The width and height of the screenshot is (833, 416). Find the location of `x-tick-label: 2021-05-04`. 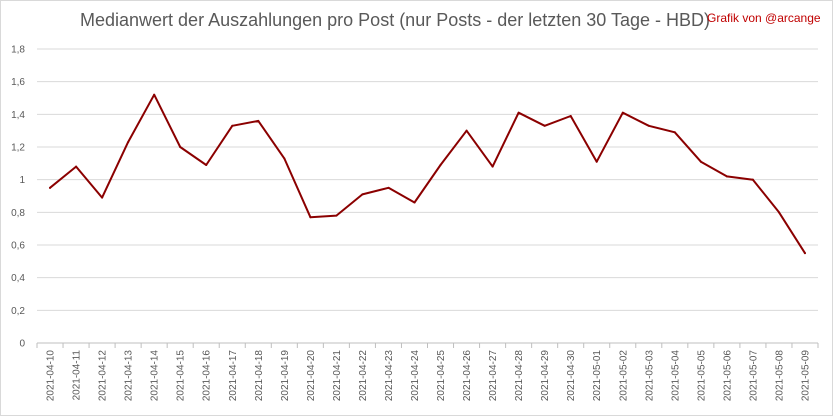

x-tick-label: 2021-05-04 is located at coordinates (675, 376).